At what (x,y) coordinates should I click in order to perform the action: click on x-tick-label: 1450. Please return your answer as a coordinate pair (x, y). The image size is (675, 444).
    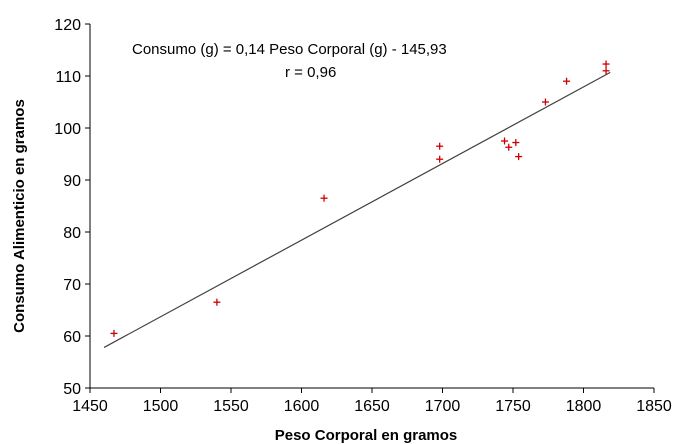
    Looking at the image, I should click on (90, 406).